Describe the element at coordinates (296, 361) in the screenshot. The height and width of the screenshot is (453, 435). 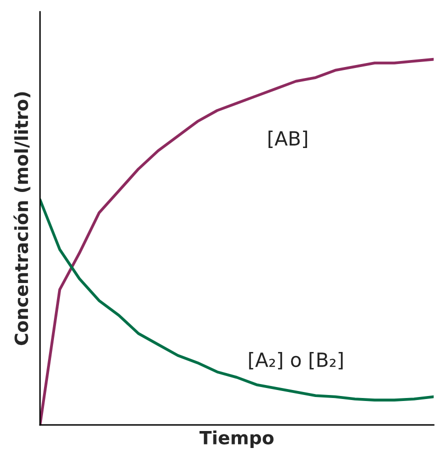
I see `series-label: [A₂] o [B₂]` at that location.